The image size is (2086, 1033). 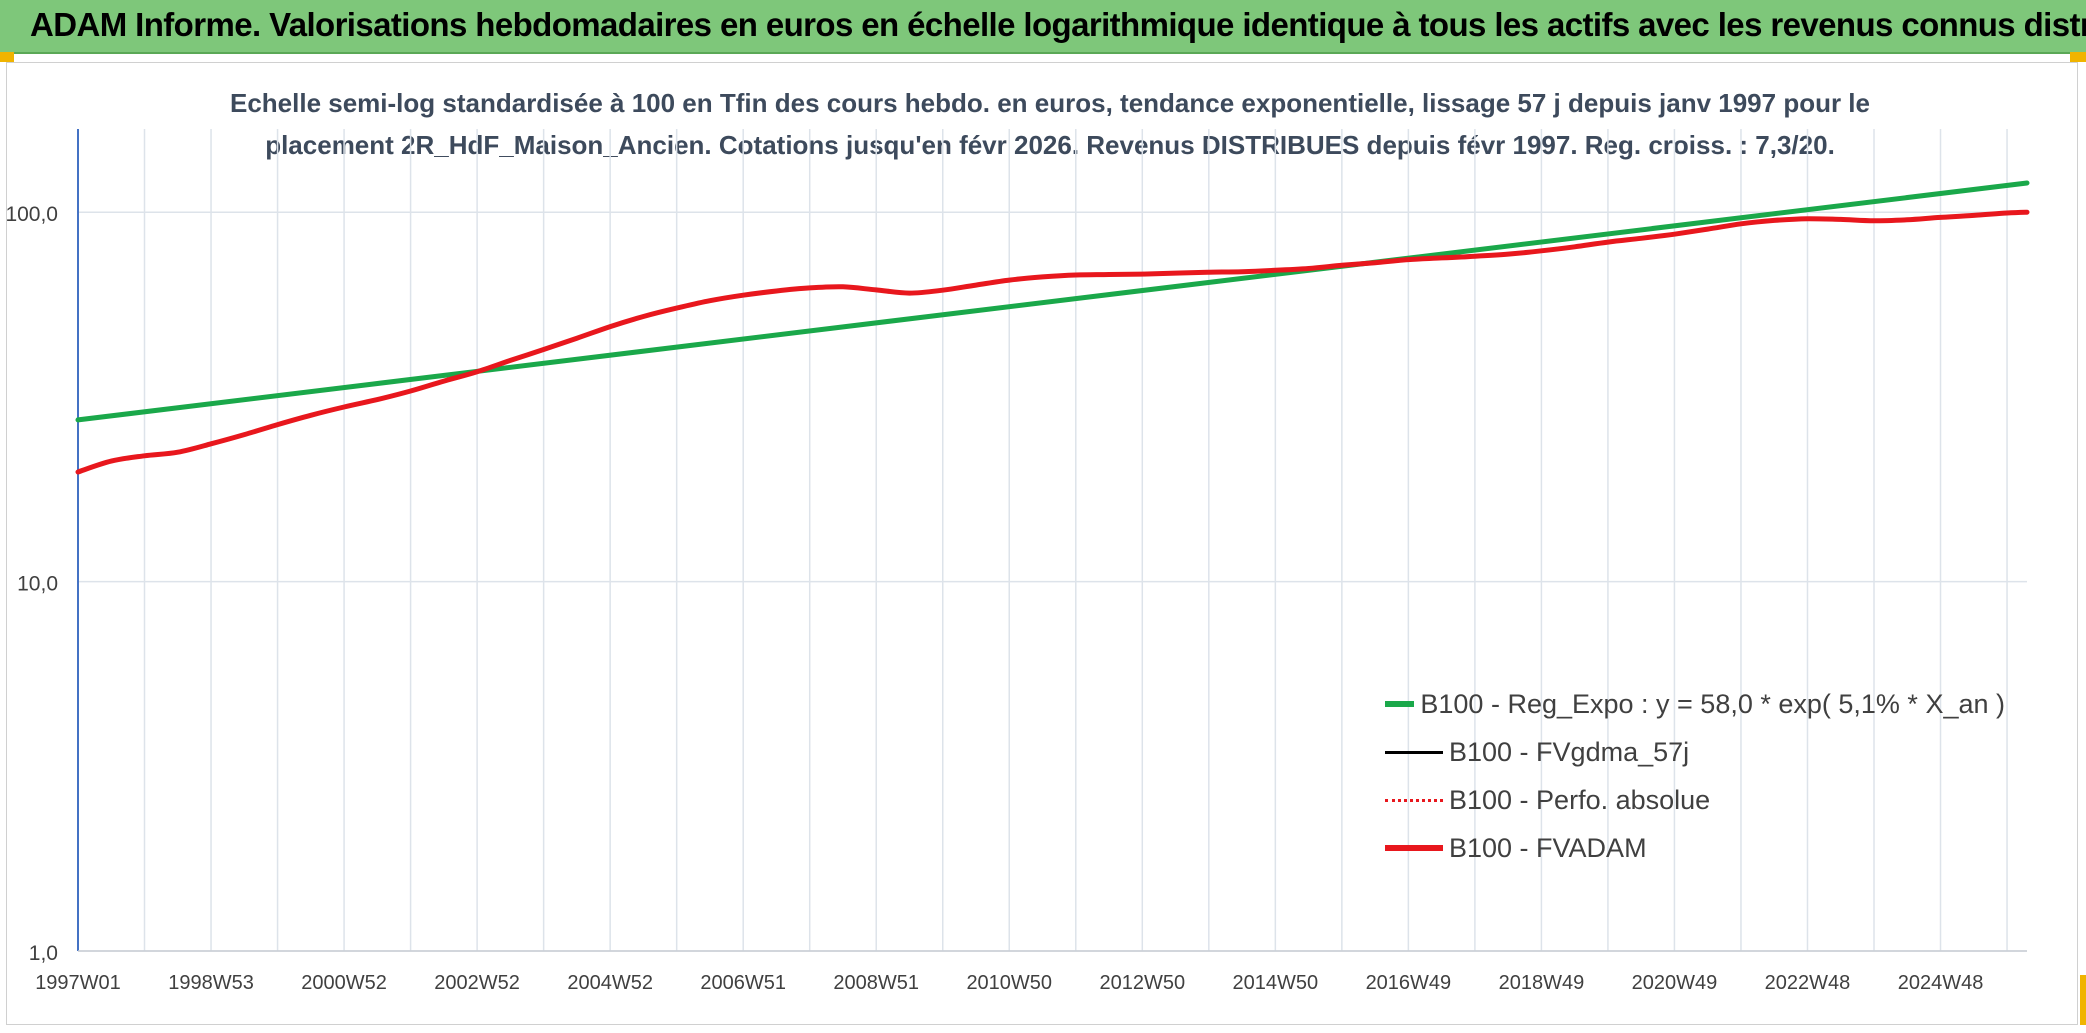 What do you see at coordinates (344, 983) in the screenshot?
I see `x-tick-label: 2000W52` at bounding box center [344, 983].